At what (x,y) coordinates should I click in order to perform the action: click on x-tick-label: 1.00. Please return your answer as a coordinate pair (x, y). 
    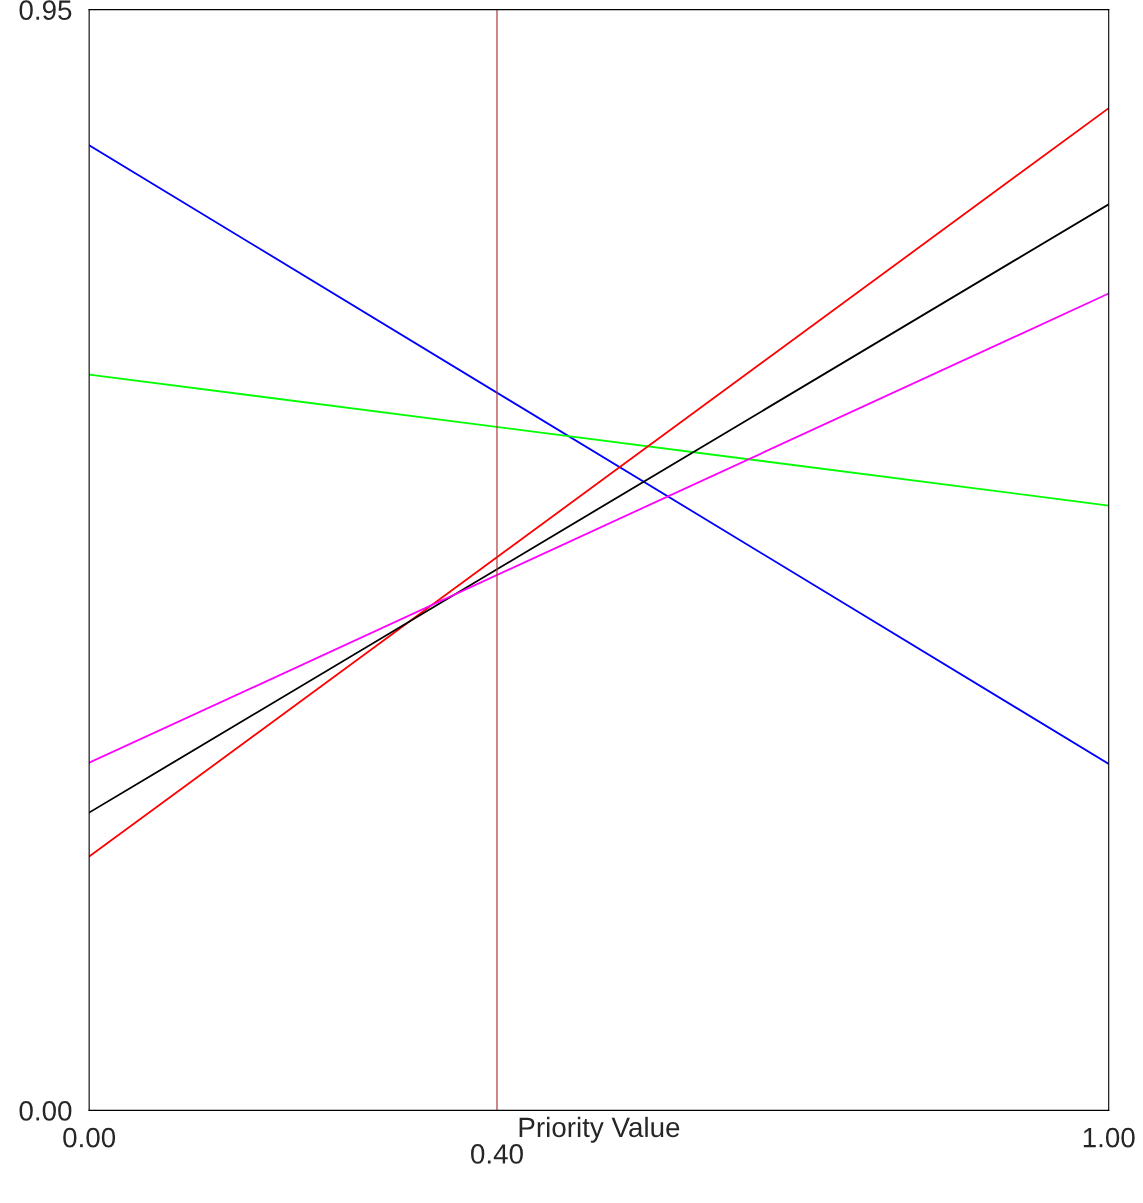
    Looking at the image, I should click on (1109, 1137).